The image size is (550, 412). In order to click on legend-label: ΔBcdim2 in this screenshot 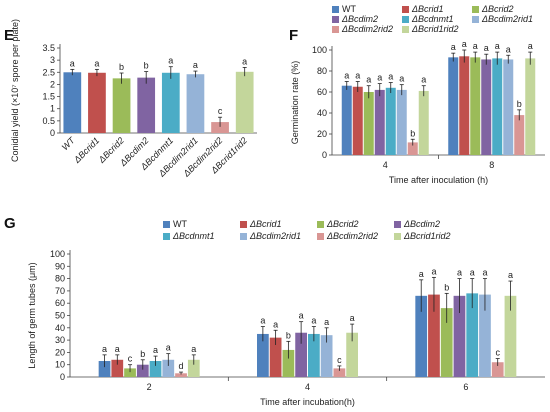, I will do `click(359, 19)`.